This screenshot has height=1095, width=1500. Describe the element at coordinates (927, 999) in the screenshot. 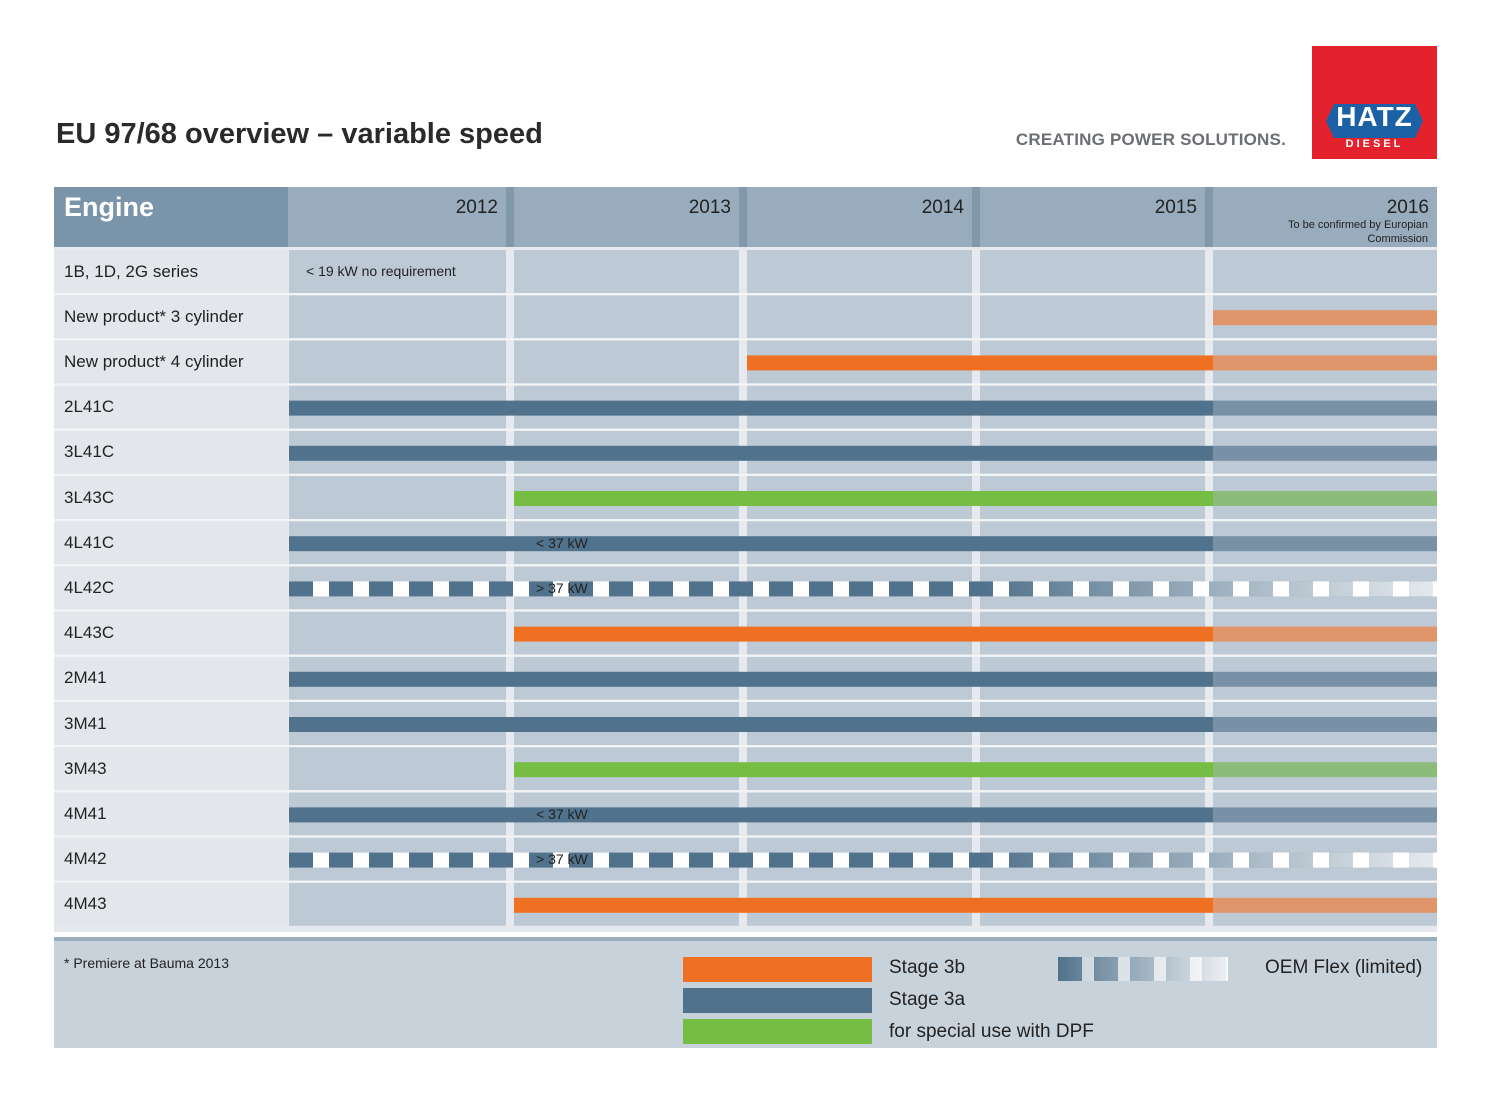

I see `legend-label-3a: Stage 3a` at that location.